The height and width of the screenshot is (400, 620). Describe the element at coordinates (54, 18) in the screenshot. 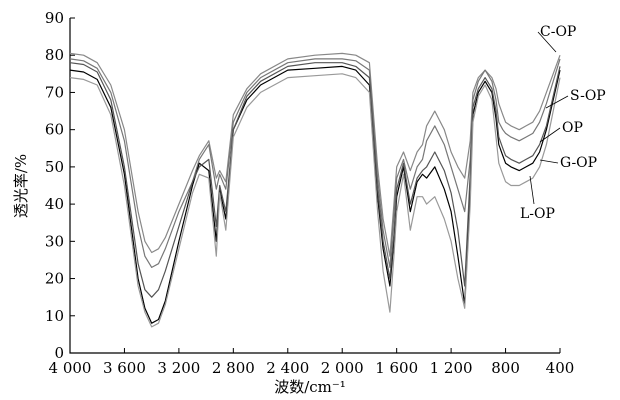

I see `y-tick-label: 90` at that location.